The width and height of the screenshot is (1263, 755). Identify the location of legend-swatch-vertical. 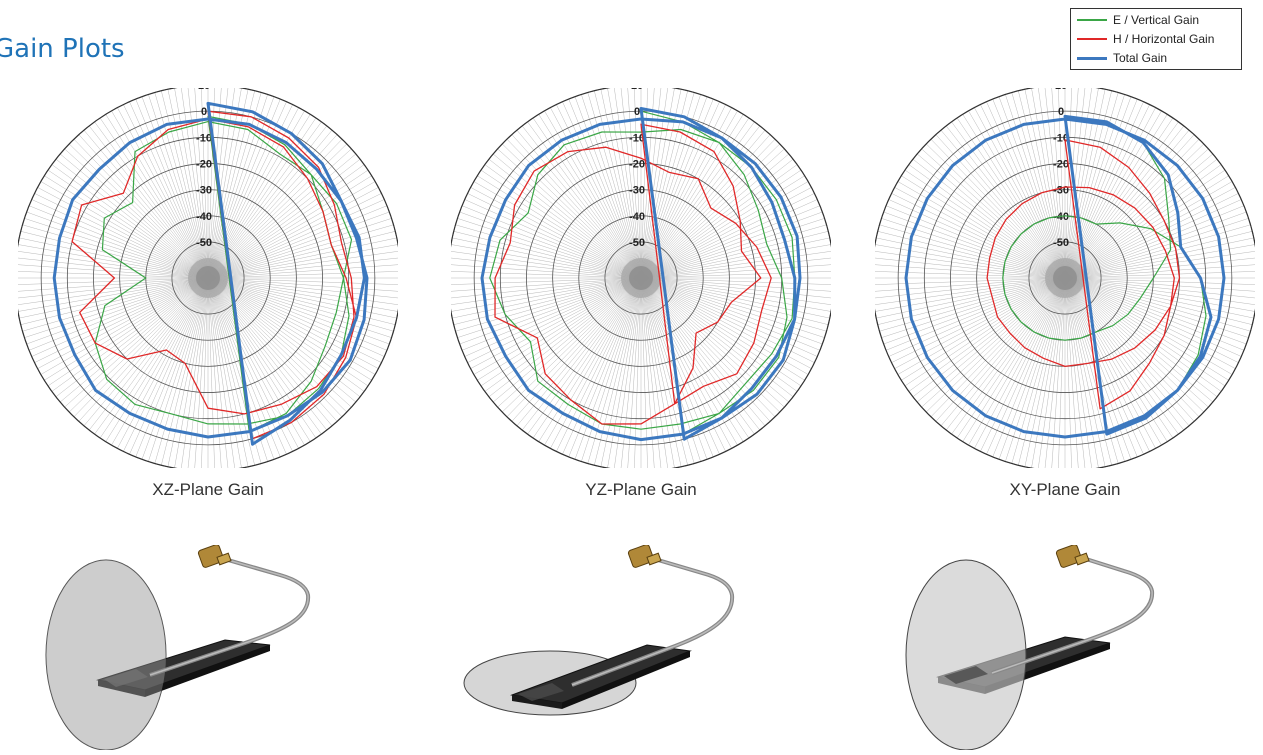
(1092, 20).